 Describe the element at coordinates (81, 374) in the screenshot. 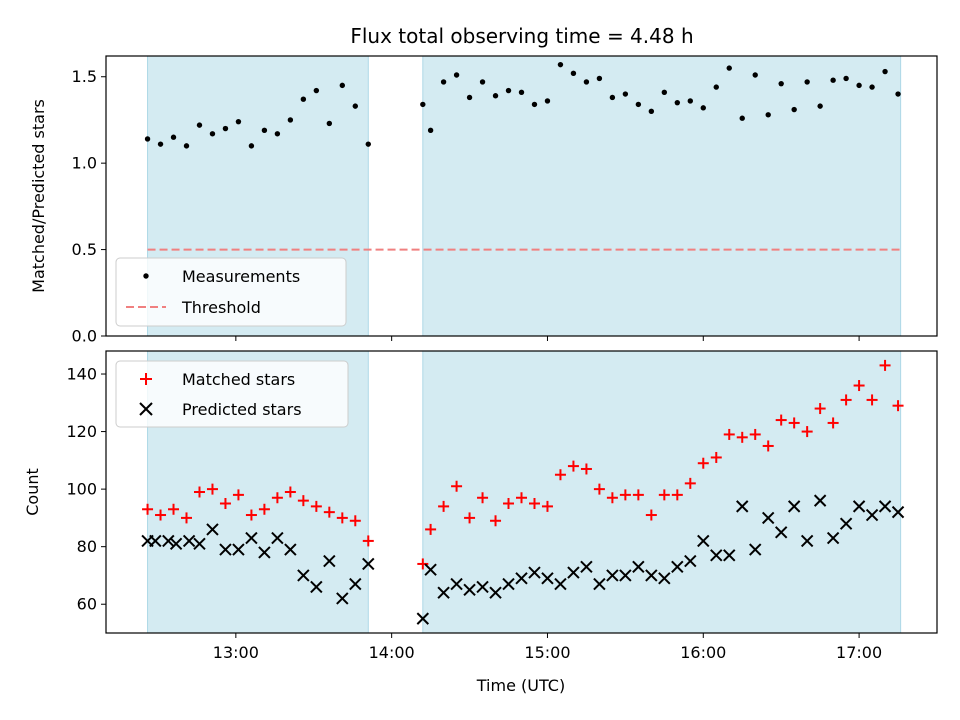

I see `y-tick-label: 140` at that location.